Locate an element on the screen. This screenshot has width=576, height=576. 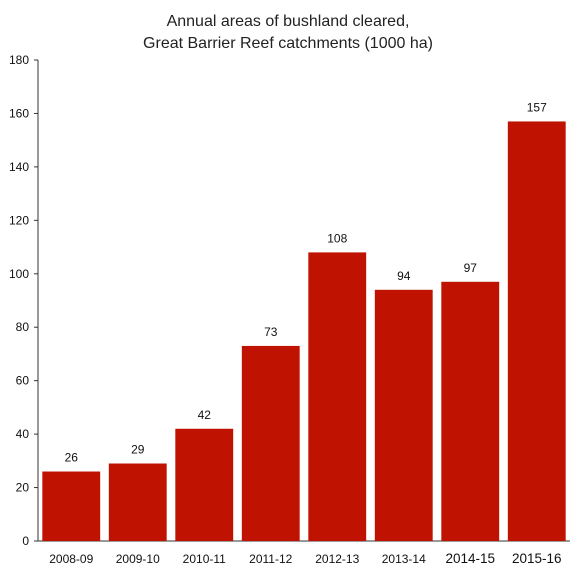
data-label: 26 is located at coordinates (72, 458).